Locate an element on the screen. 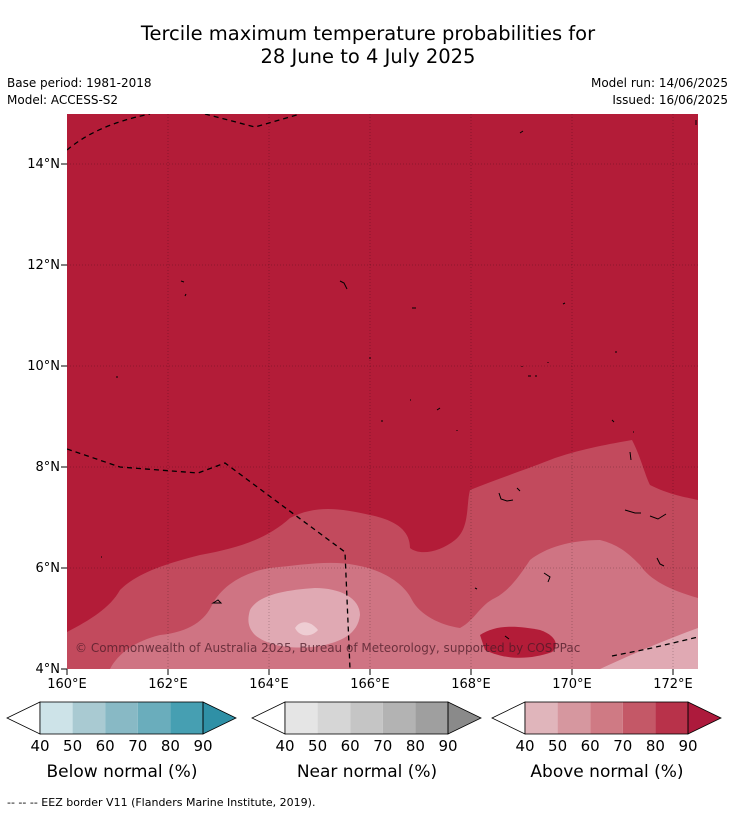  meta-left: Base period: 1981-2018 Model: ACCESS-S2 is located at coordinates (79, 92).